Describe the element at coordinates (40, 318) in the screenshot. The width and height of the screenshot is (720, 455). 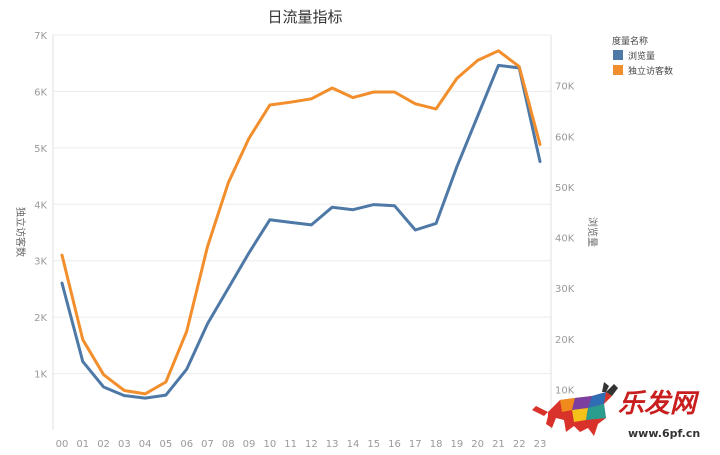
I see `left-tick-label: 2K` at that location.